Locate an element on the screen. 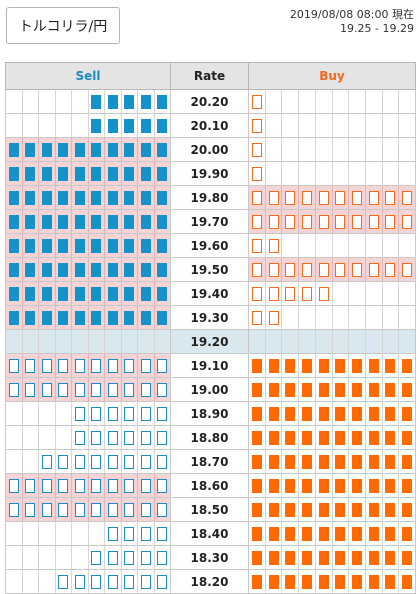 The width and height of the screenshot is (420, 594). table-row: 18.70 is located at coordinates (210, 461).